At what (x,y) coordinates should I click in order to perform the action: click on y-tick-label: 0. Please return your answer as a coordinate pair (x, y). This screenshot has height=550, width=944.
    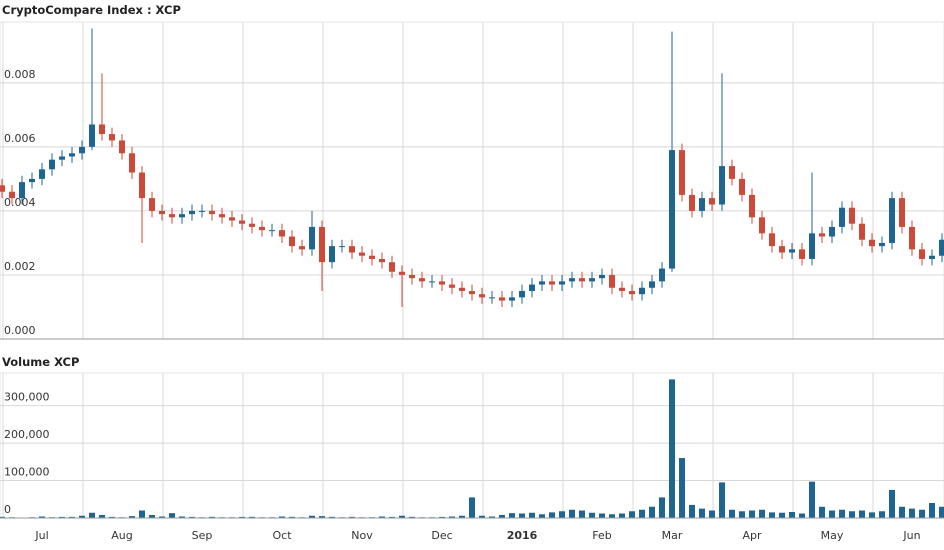
    Looking at the image, I should click on (7, 509).